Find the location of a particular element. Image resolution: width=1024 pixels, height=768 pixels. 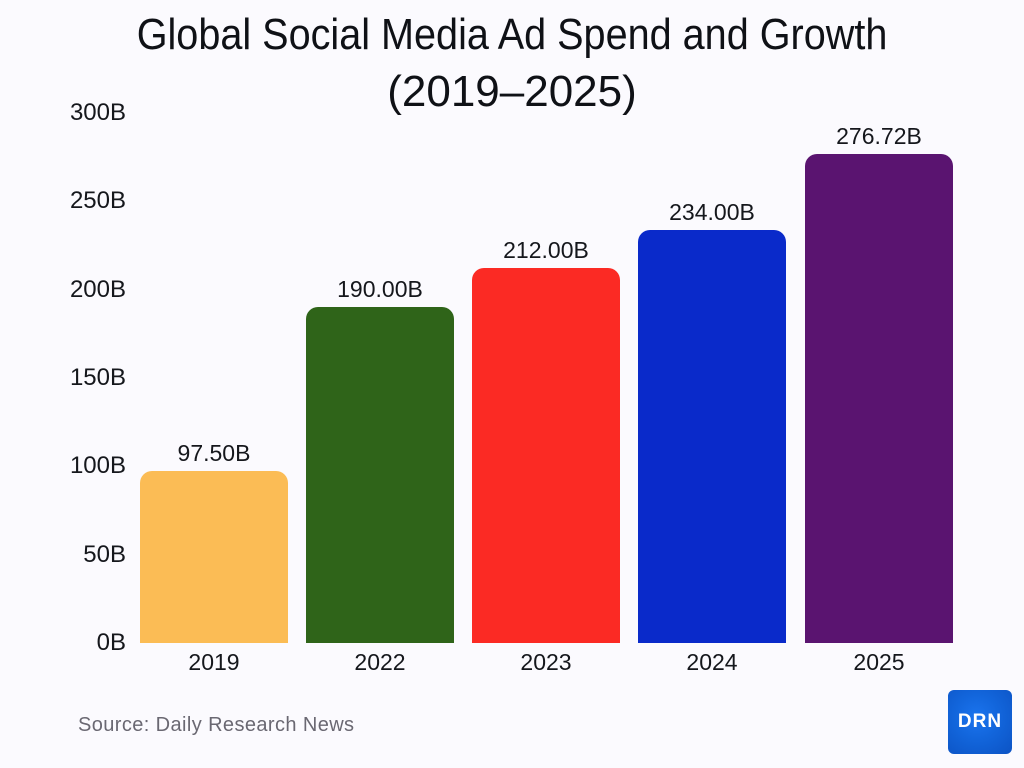

bar-2023 is located at coordinates (546, 455).